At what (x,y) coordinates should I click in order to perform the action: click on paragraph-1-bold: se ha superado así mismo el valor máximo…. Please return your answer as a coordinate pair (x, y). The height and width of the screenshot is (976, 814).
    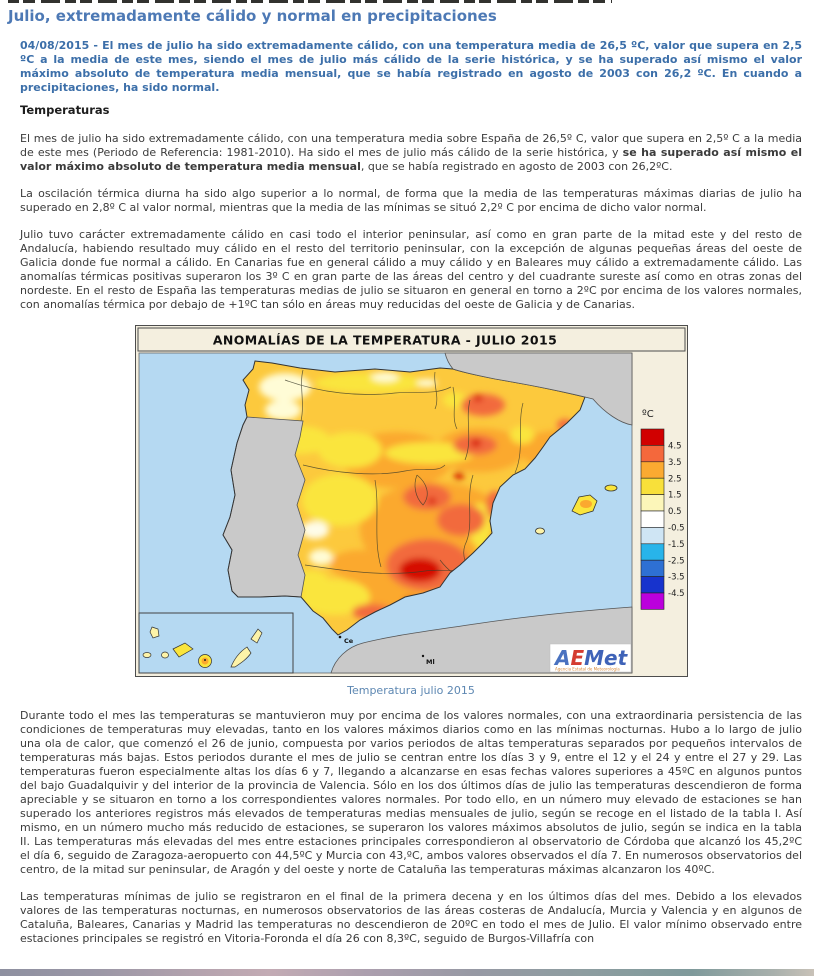
    Looking at the image, I should click on (411, 159).